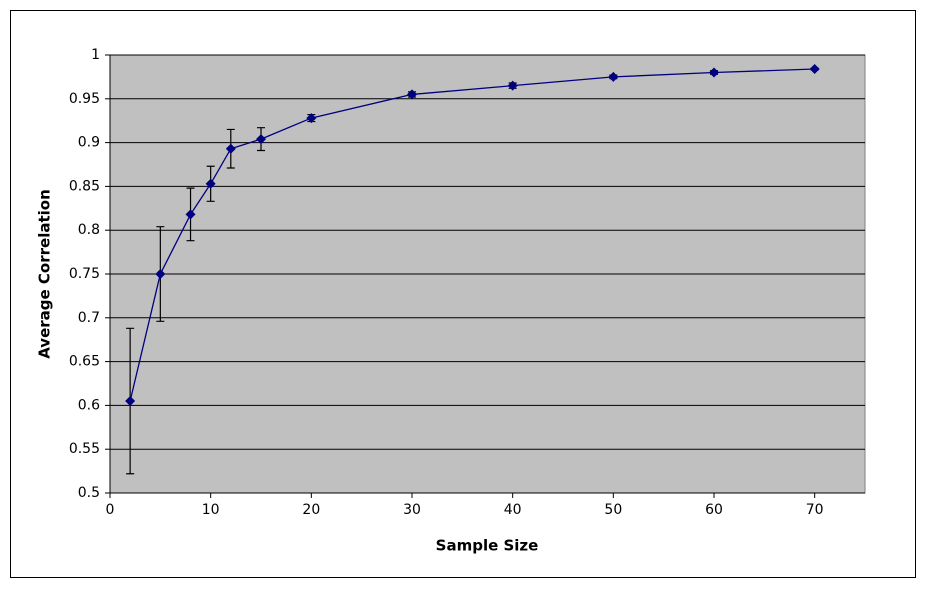  Describe the element at coordinates (513, 510) in the screenshot. I see `x-tick-label: 40` at that location.